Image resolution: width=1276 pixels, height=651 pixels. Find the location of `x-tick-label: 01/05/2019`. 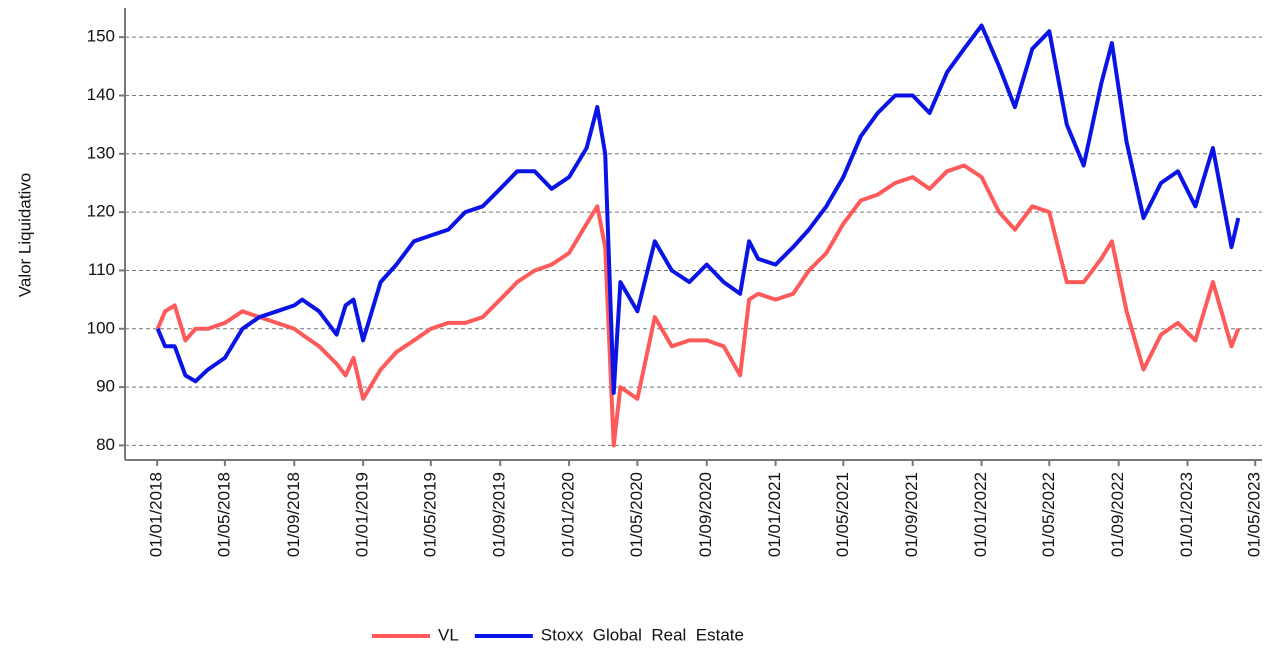

x-tick-label: 01/05/2019 is located at coordinates (429, 514).